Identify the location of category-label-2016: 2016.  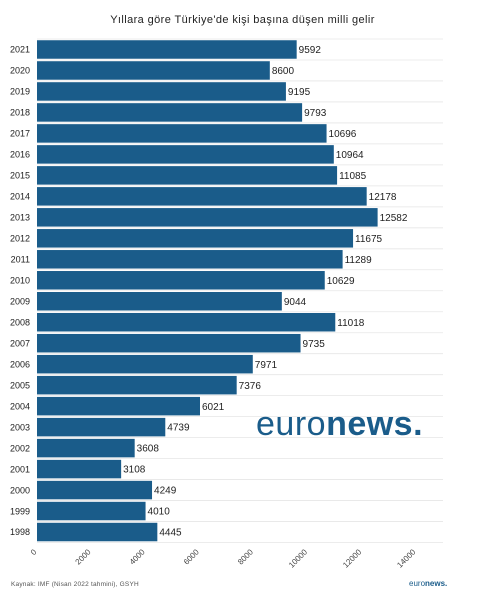
(20, 155).